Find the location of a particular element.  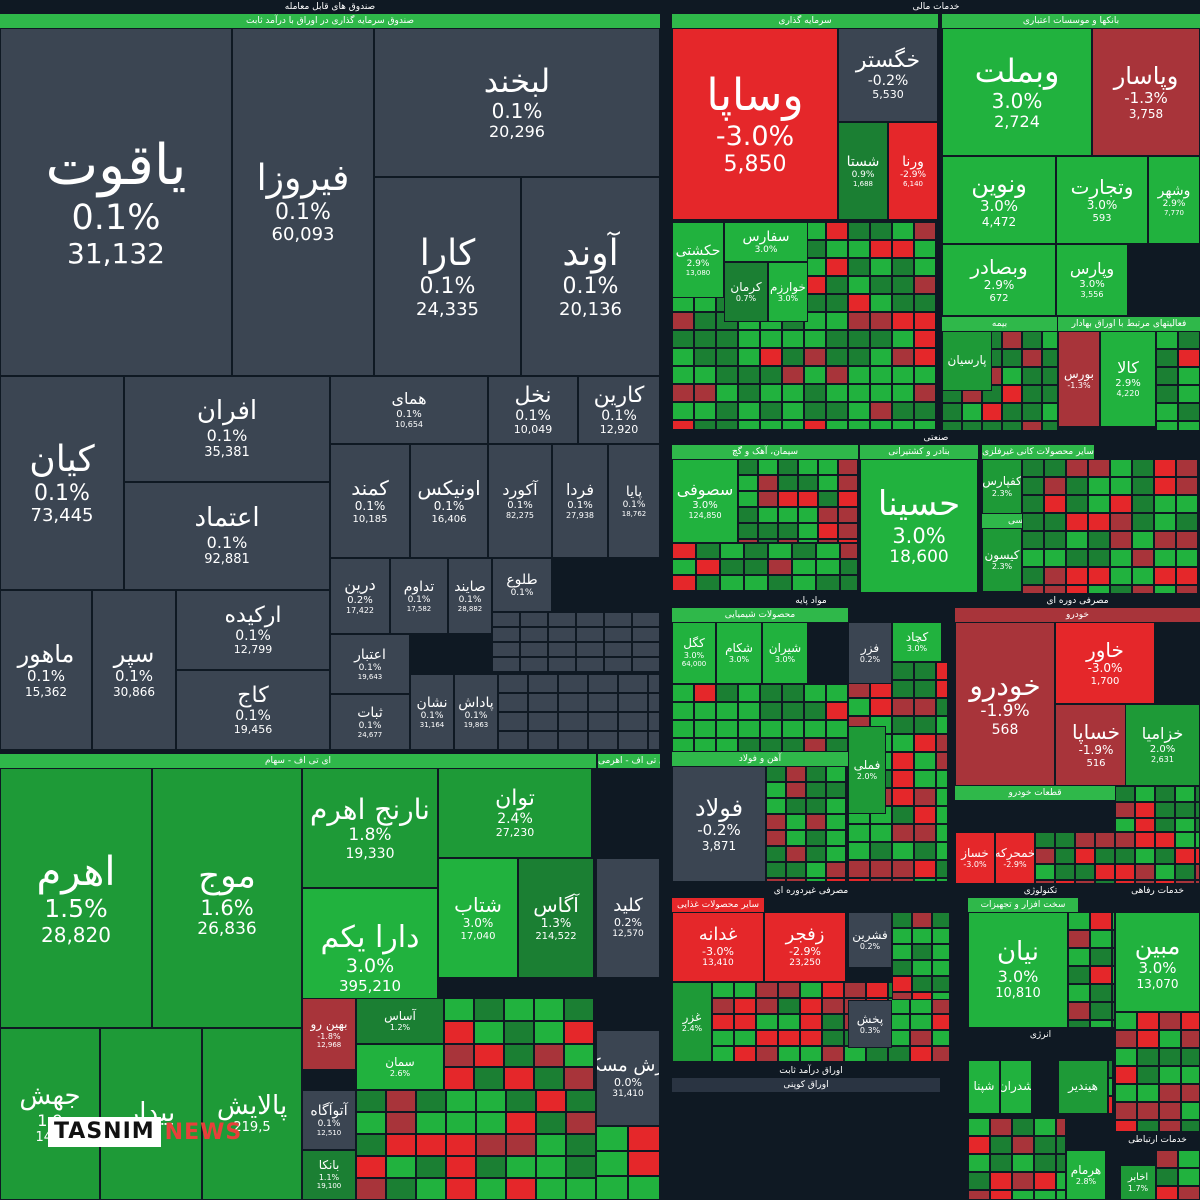

tile-17: ماهور 0.1% 15,362 is located at coordinates (46, 670).